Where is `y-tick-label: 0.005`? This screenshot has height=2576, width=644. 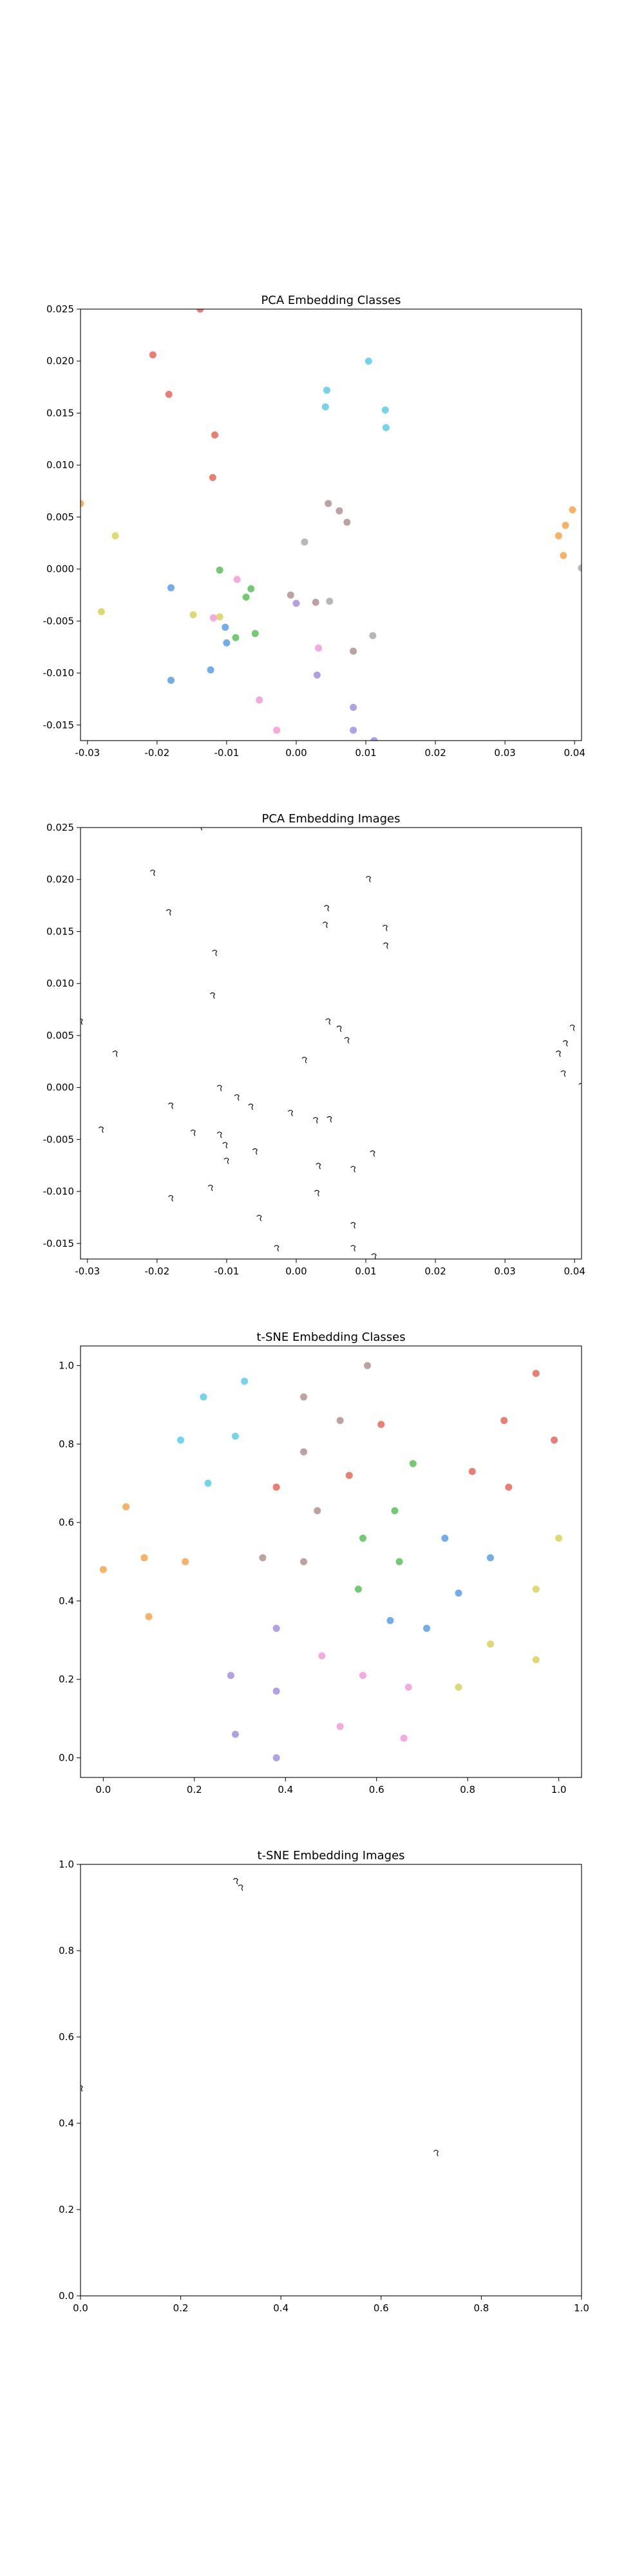 y-tick-label: 0.005 is located at coordinates (60, 1035).